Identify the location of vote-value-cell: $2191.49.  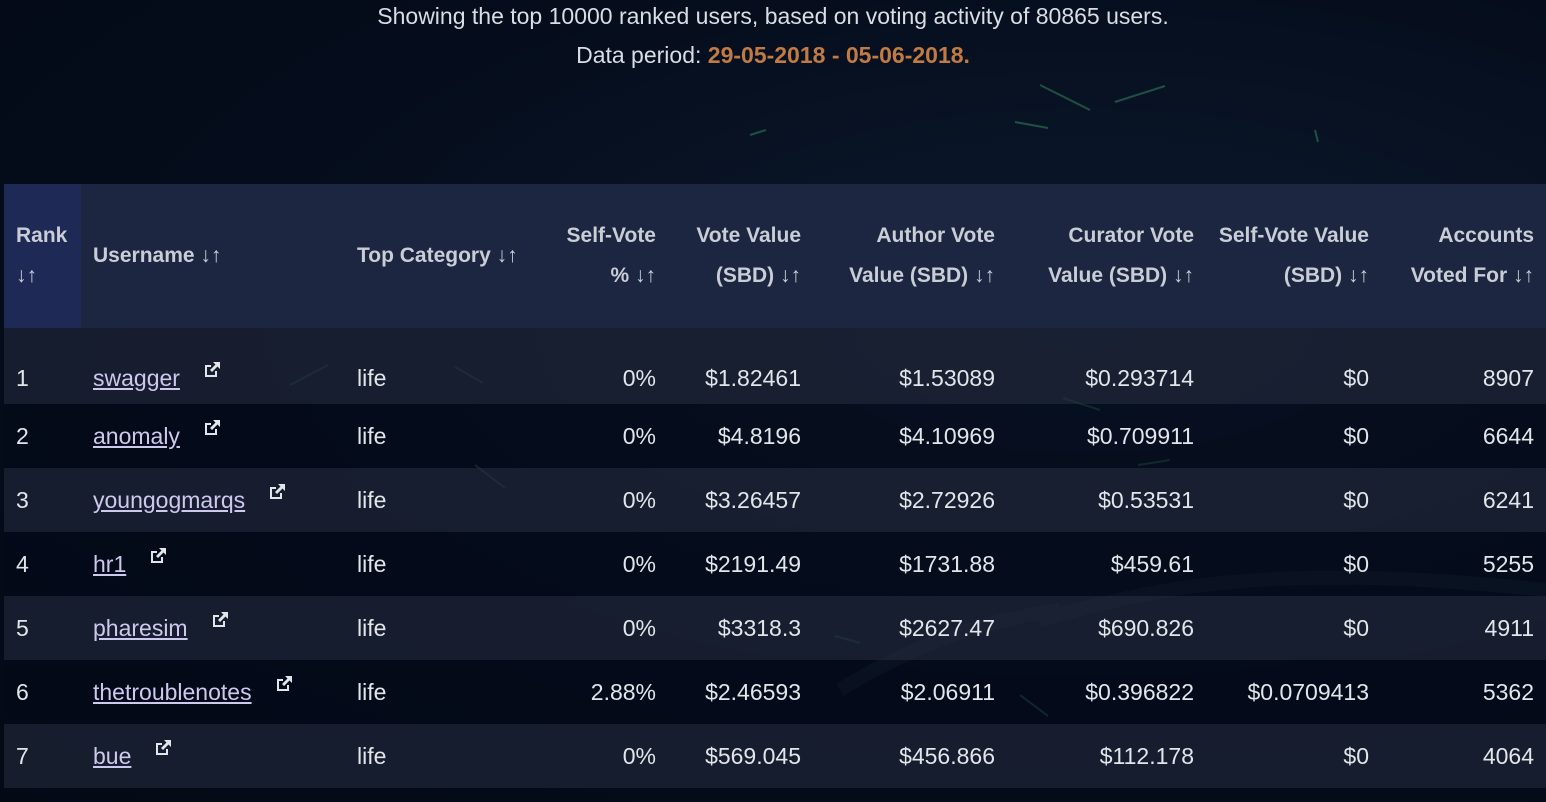
(753, 563).